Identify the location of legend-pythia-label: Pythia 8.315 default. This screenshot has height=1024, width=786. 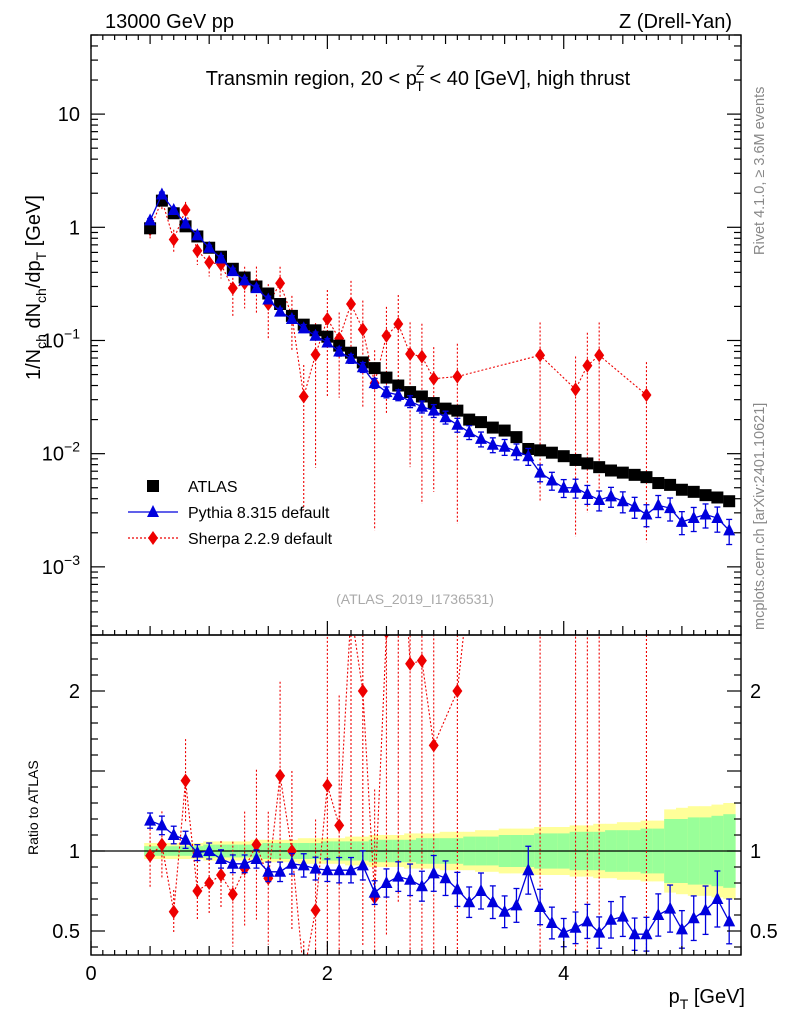
(259, 513).